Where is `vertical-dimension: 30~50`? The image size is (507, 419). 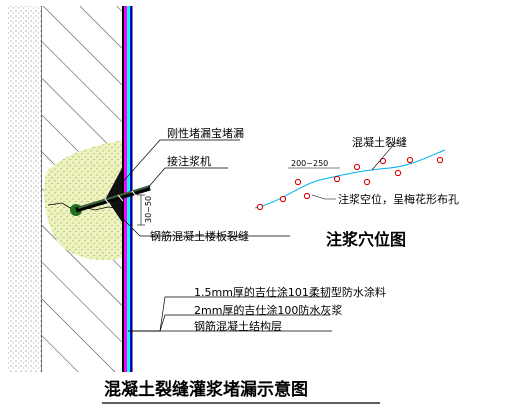 vertical-dimension: 30~50 is located at coordinates (145, 210).